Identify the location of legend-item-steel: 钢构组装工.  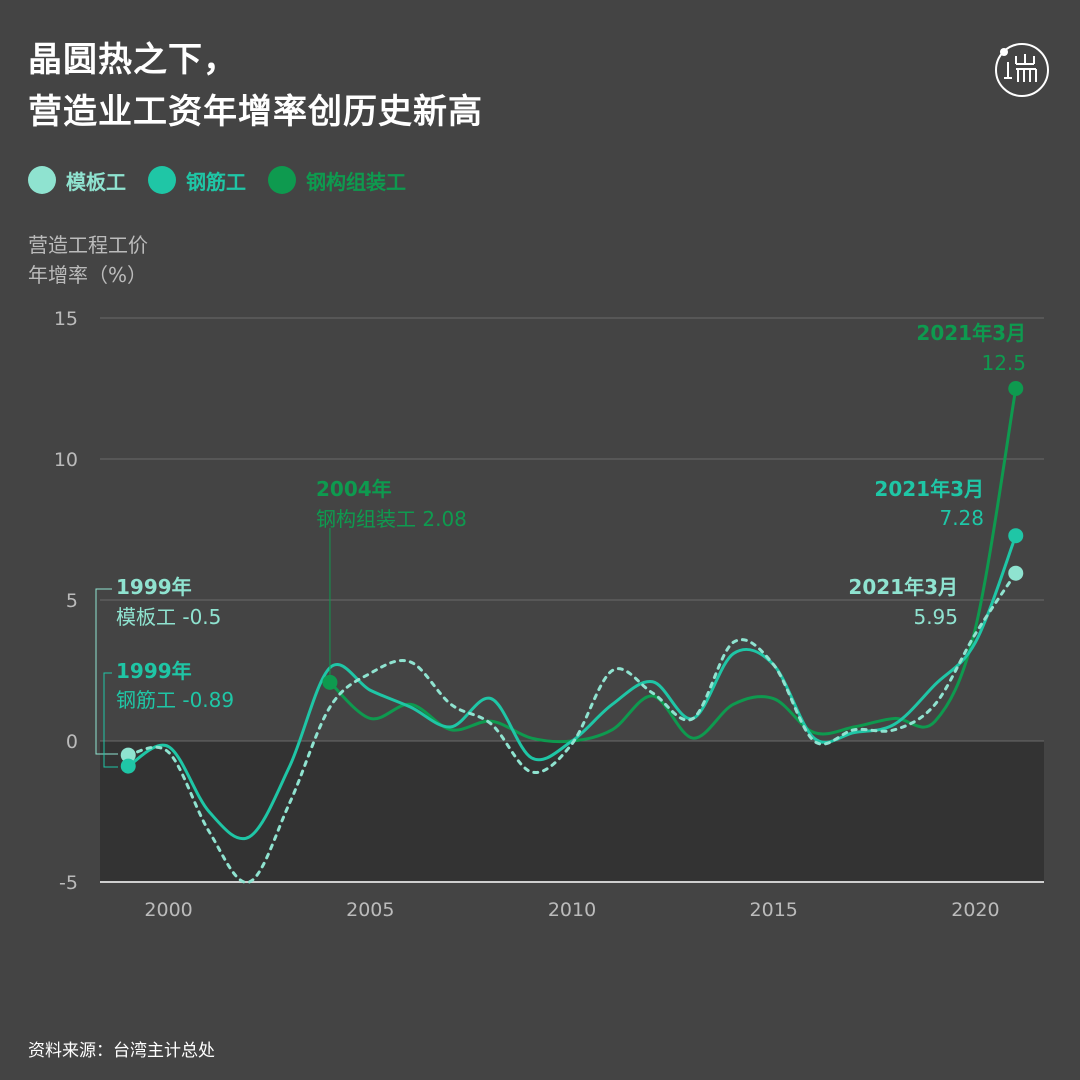
(337, 180).